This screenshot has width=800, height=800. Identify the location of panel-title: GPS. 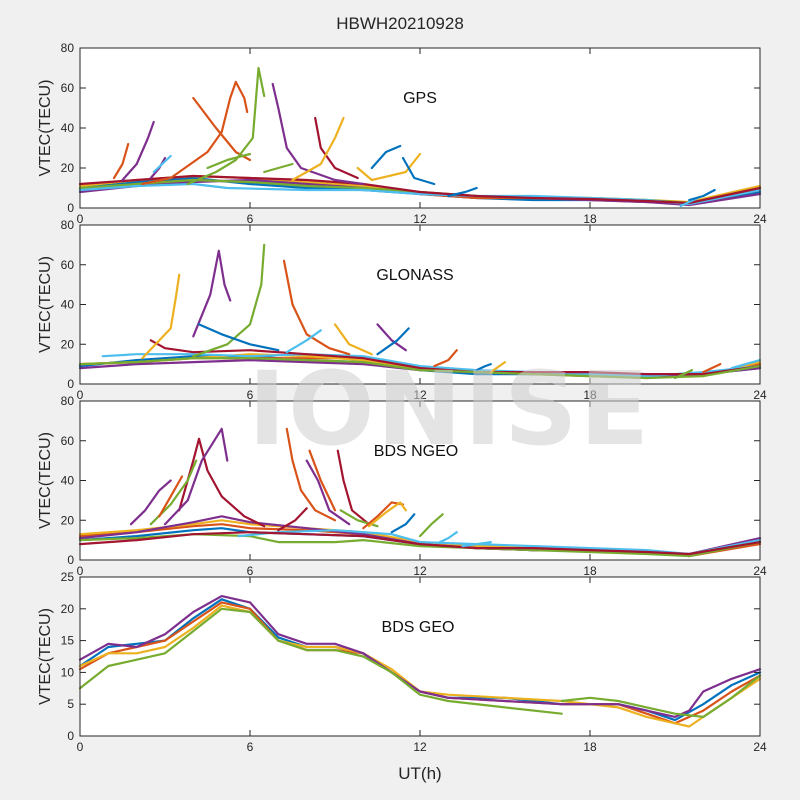
(420, 98).